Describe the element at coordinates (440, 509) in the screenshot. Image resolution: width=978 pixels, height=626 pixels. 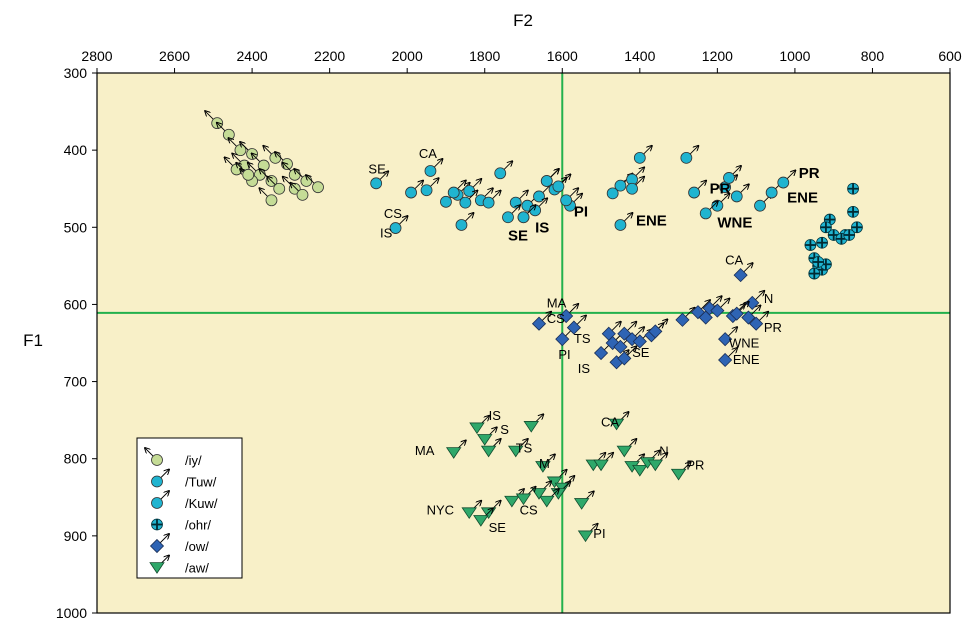
I see `point-label: NYC` at that location.